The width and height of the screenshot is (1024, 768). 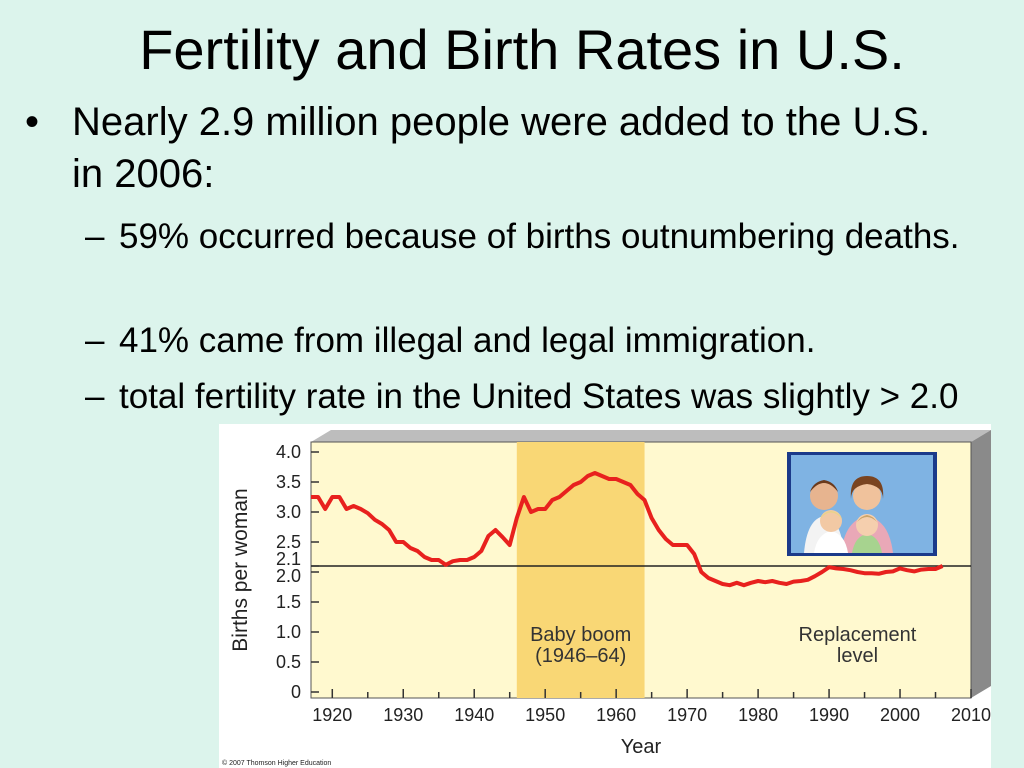 What do you see at coordinates (981, 564) in the screenshot?
I see `chart-frame-right` at bounding box center [981, 564].